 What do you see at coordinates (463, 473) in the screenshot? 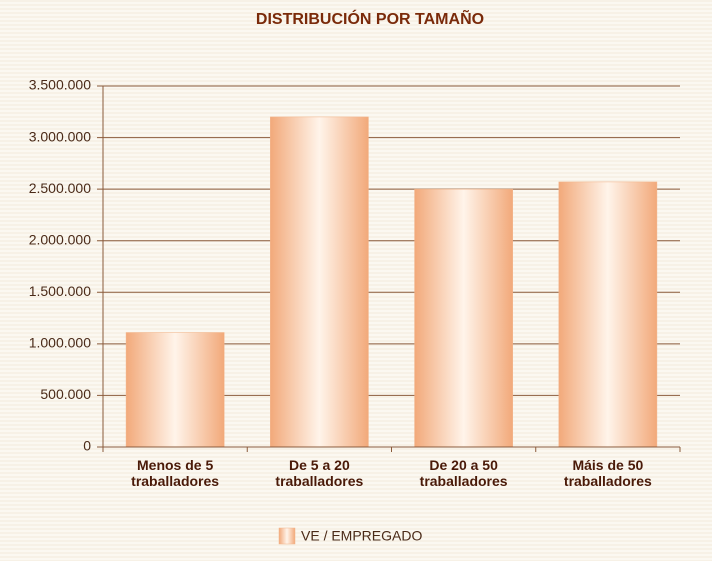
I see `x-tick-label: De 20 a 50 traballadores` at bounding box center [463, 473].